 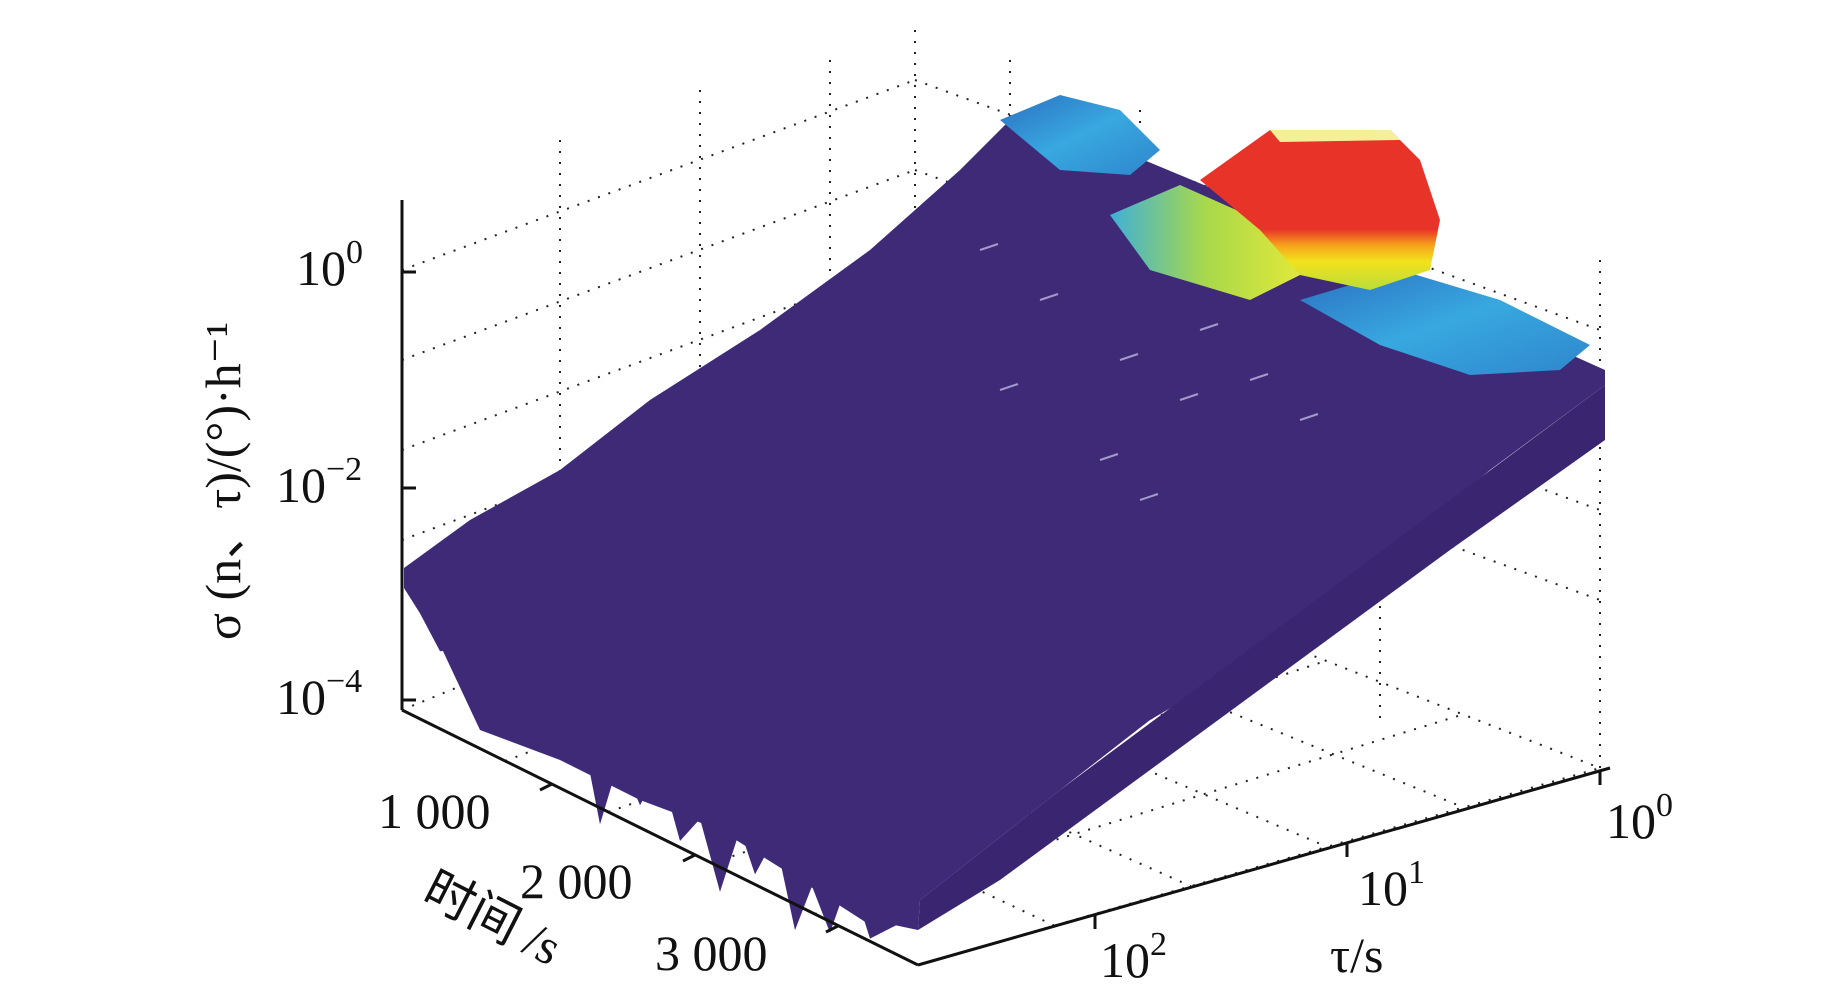 I want to click on z-tick-label-1: 10⁻², so click(x=319, y=482).